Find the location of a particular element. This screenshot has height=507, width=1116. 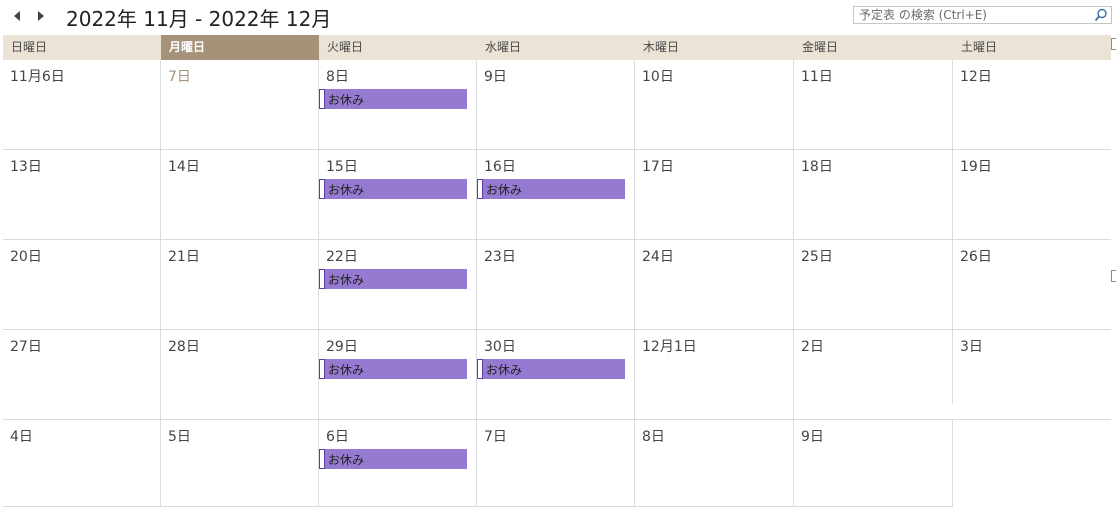

day-cell: 20日 is located at coordinates (82, 285).